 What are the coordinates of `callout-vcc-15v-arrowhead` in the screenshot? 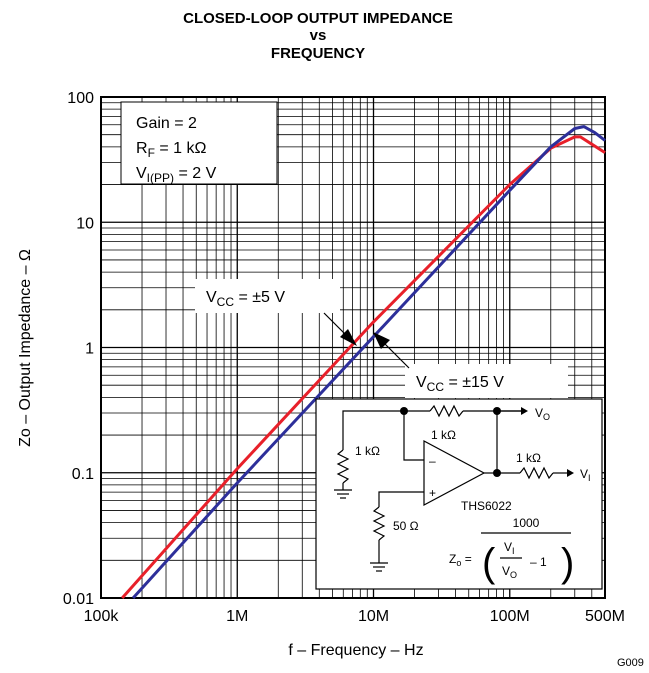 It's located at (381, 340).